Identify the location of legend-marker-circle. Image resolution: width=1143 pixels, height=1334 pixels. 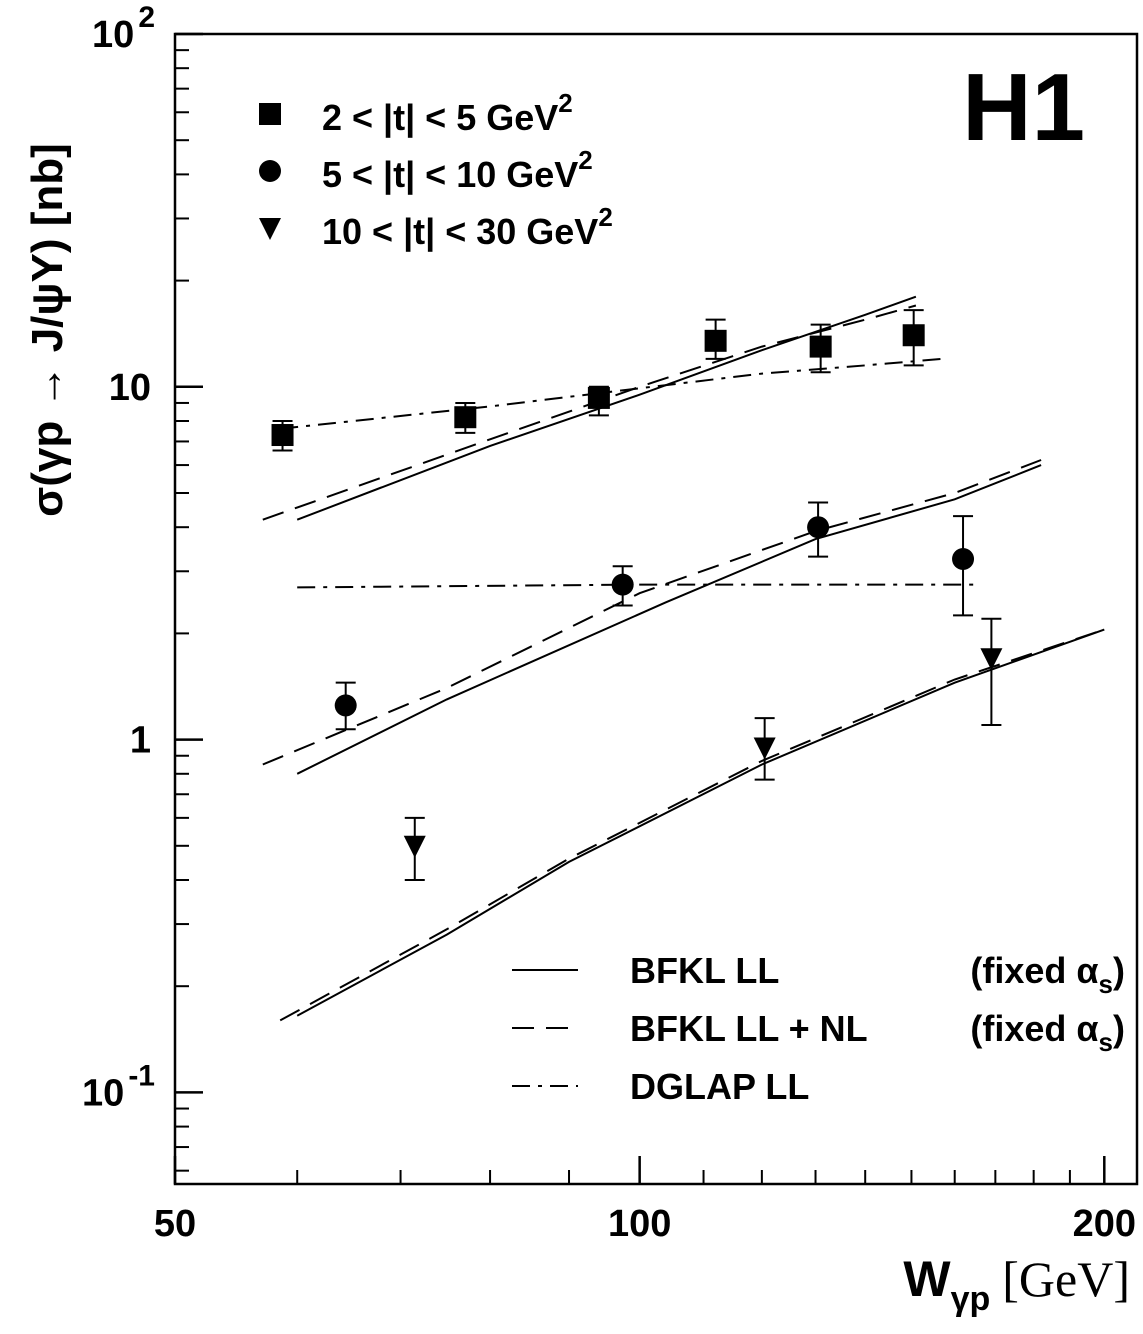
(270, 171).